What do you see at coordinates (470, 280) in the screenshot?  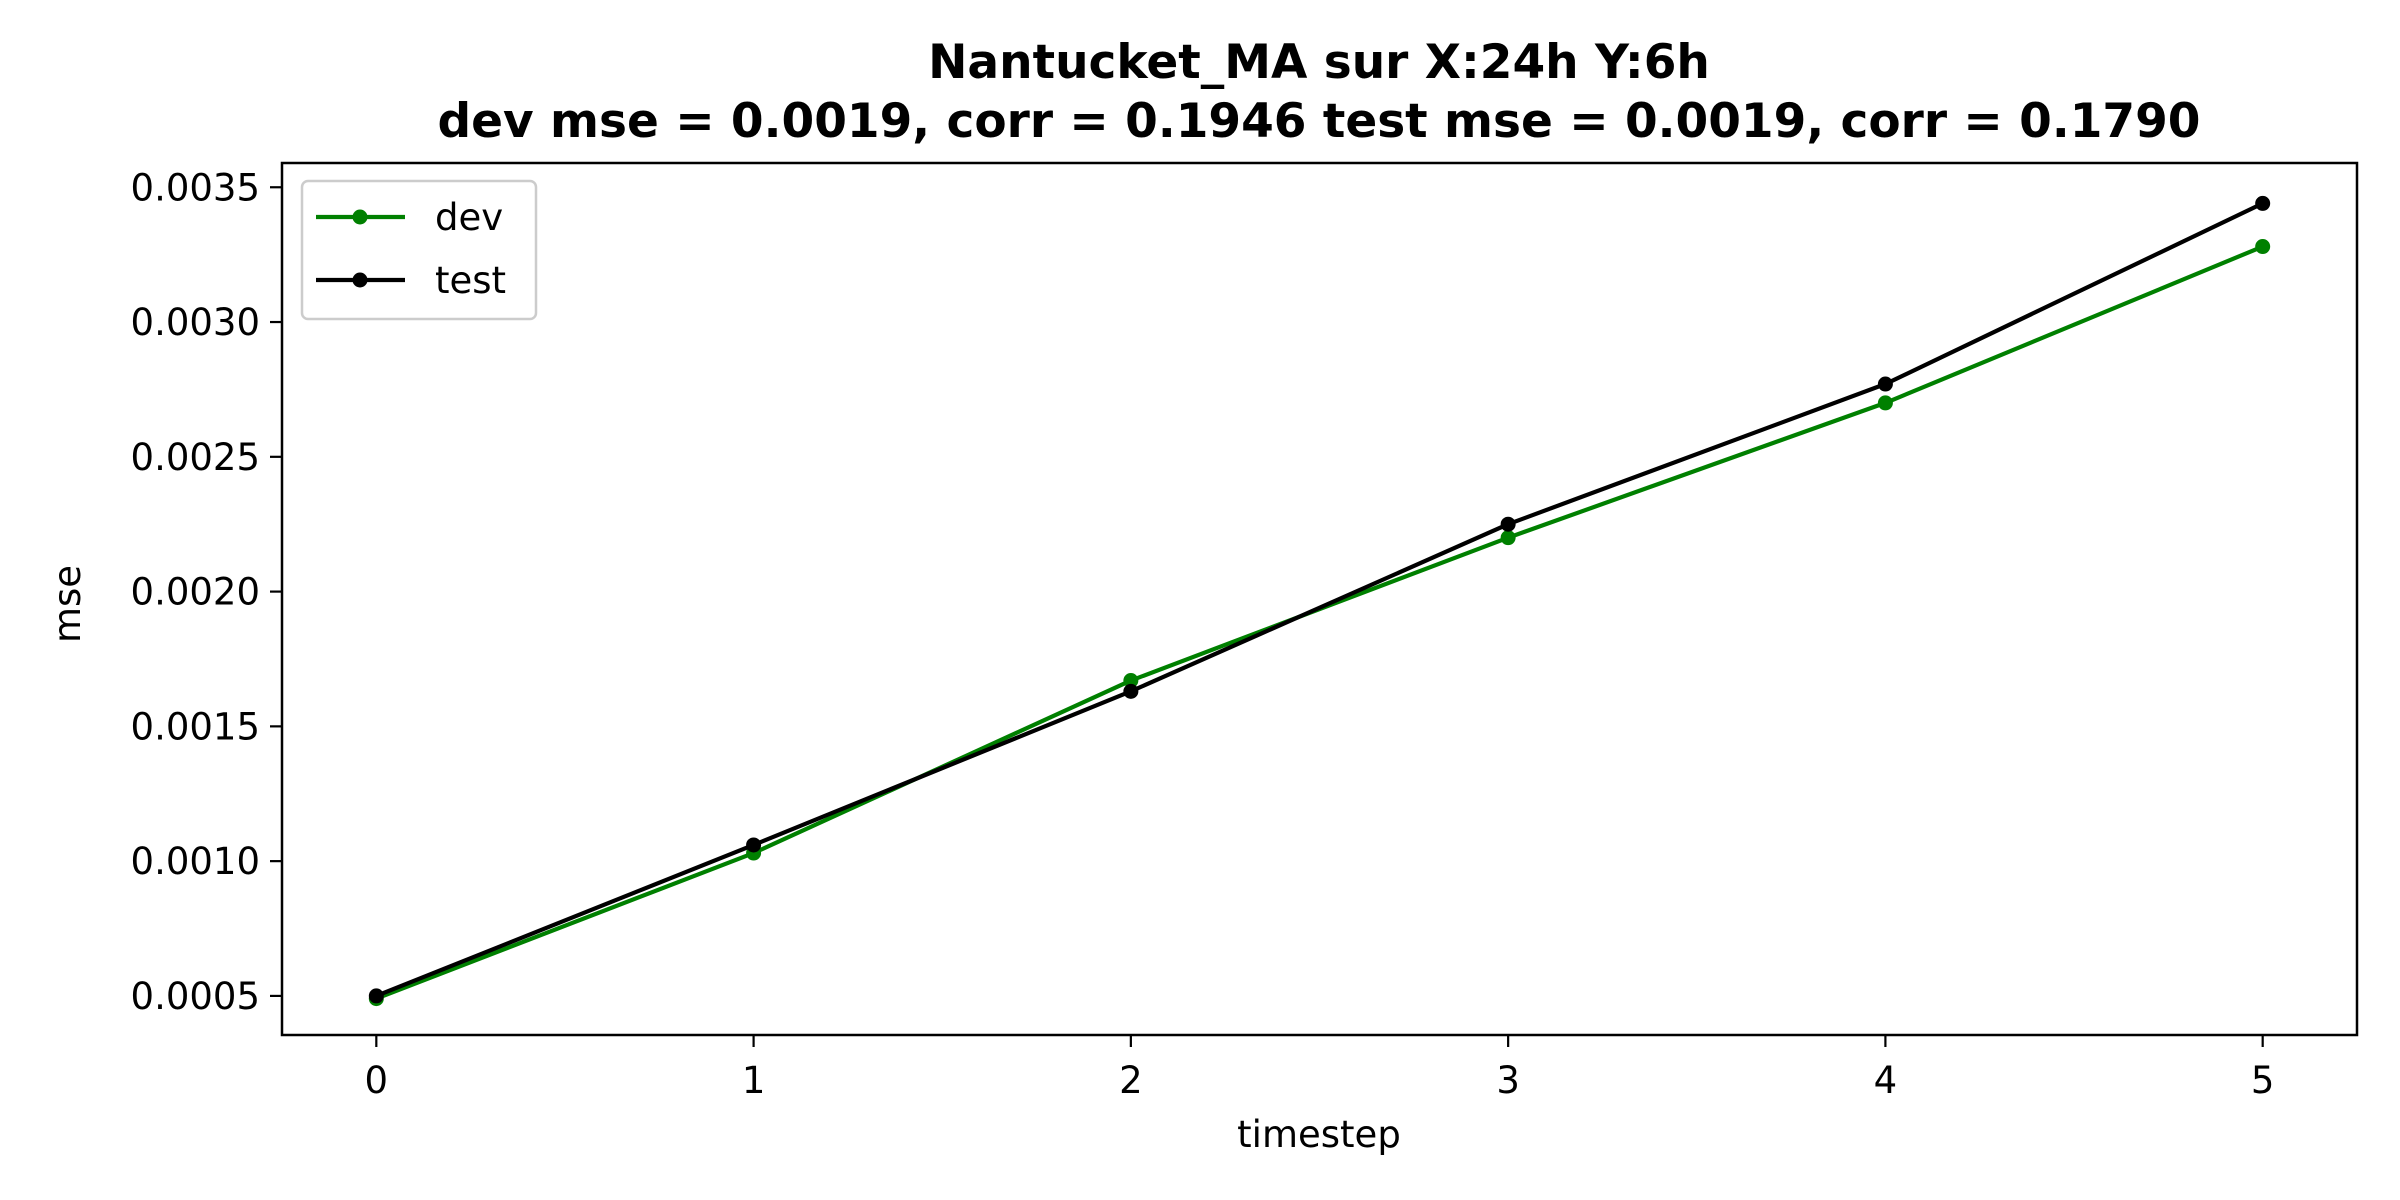 I see `legend-label-test: test` at bounding box center [470, 280].